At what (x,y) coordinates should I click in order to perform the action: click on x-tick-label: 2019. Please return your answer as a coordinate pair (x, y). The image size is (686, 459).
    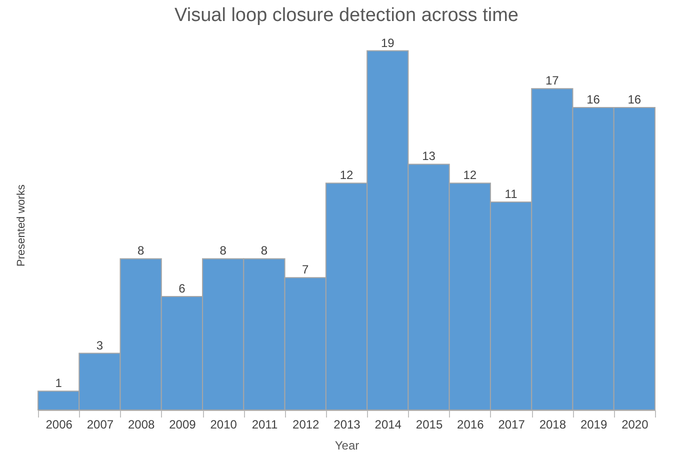
    Looking at the image, I should click on (594, 425).